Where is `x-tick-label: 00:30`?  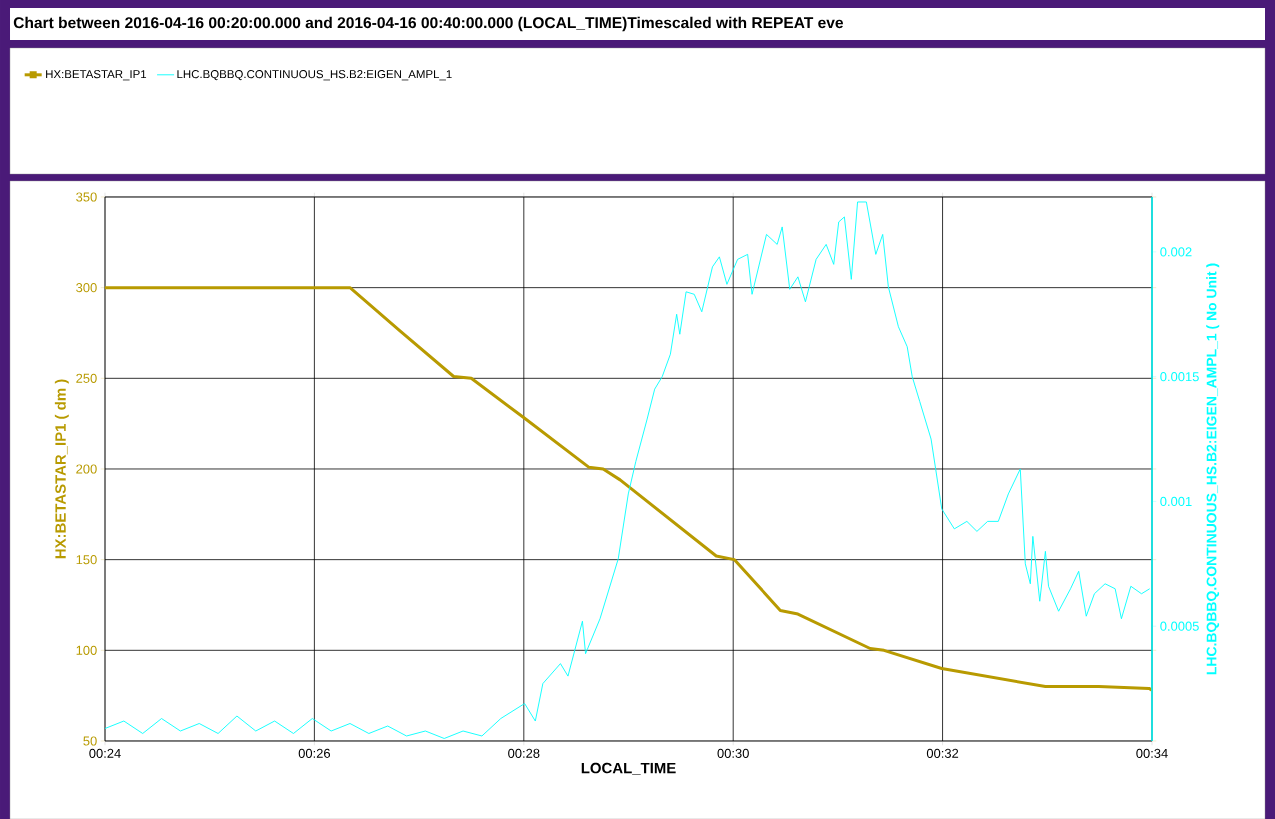
x-tick-label: 00:30 is located at coordinates (733, 753).